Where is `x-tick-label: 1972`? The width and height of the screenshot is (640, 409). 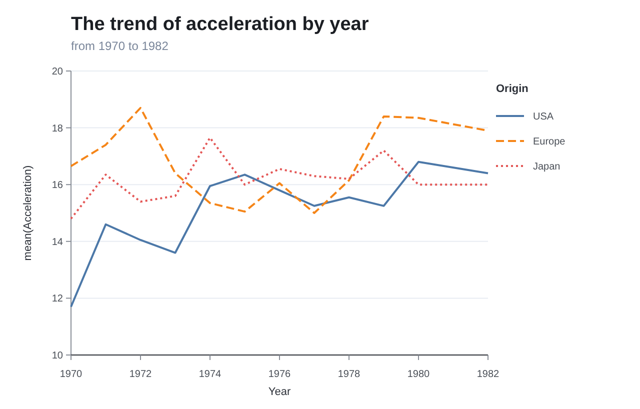
x-tick-label: 1972 is located at coordinates (140, 374).